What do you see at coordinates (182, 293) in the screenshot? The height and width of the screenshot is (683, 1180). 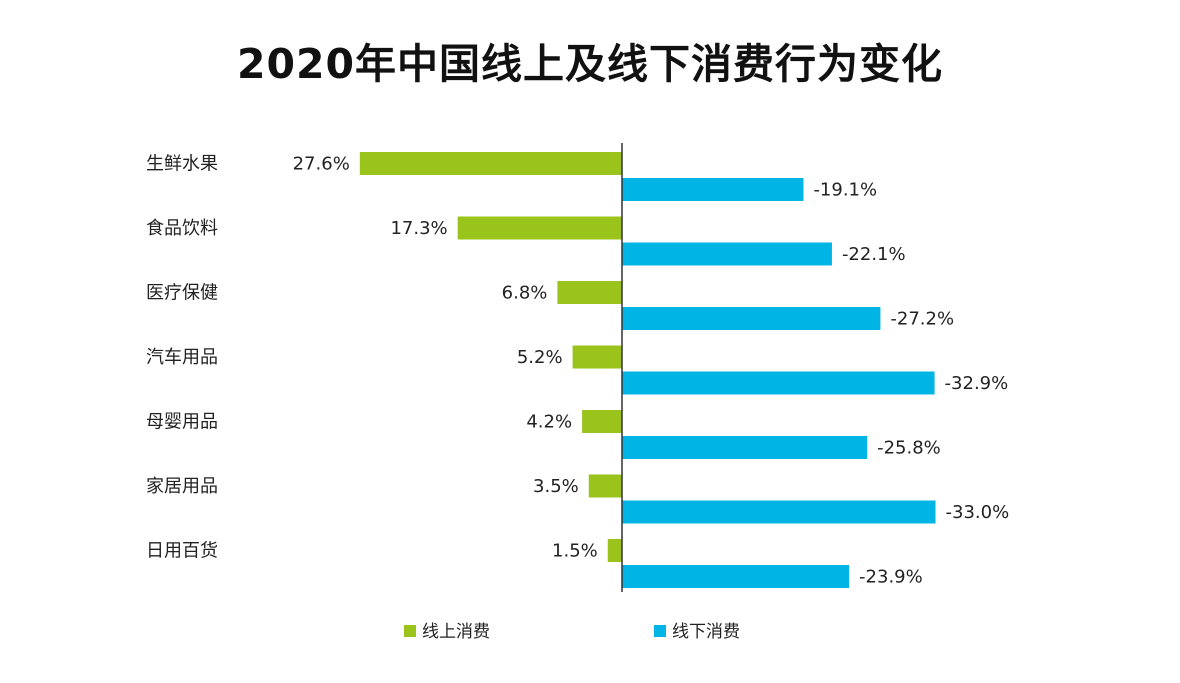 I see `category-label: 医疗保健` at bounding box center [182, 293].